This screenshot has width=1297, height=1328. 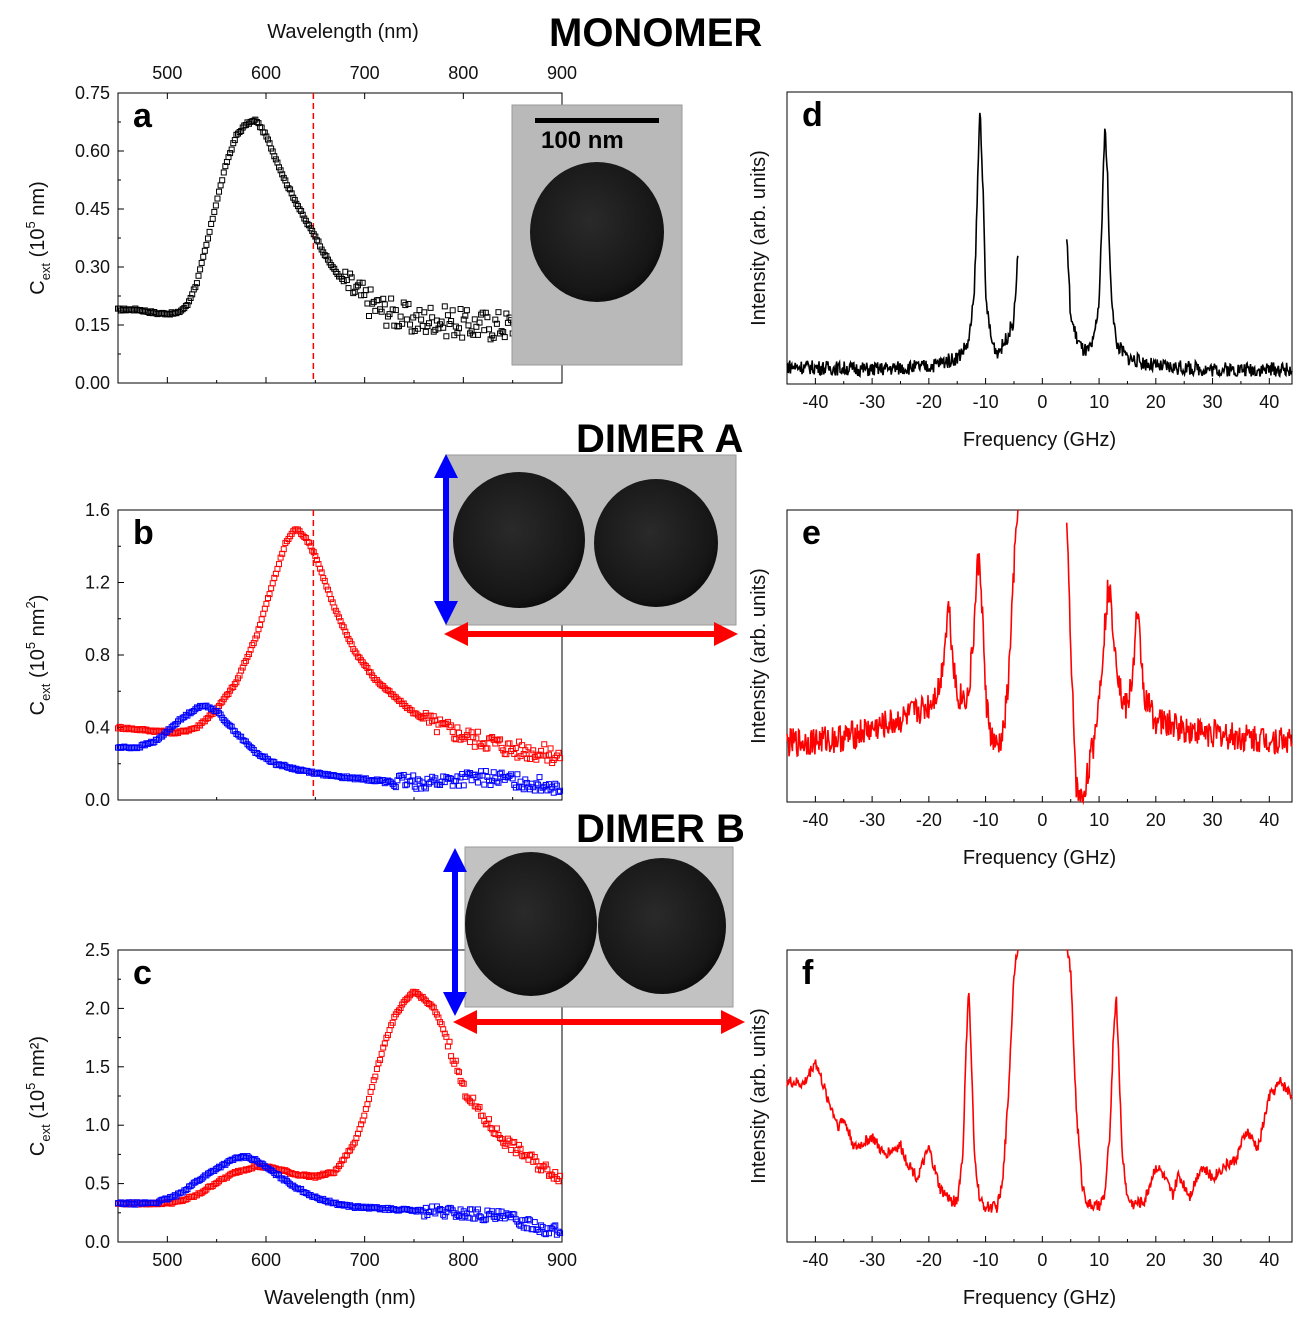 What do you see at coordinates (97, 655) in the screenshot?
I see `y-tick-label: 0.8` at bounding box center [97, 655].